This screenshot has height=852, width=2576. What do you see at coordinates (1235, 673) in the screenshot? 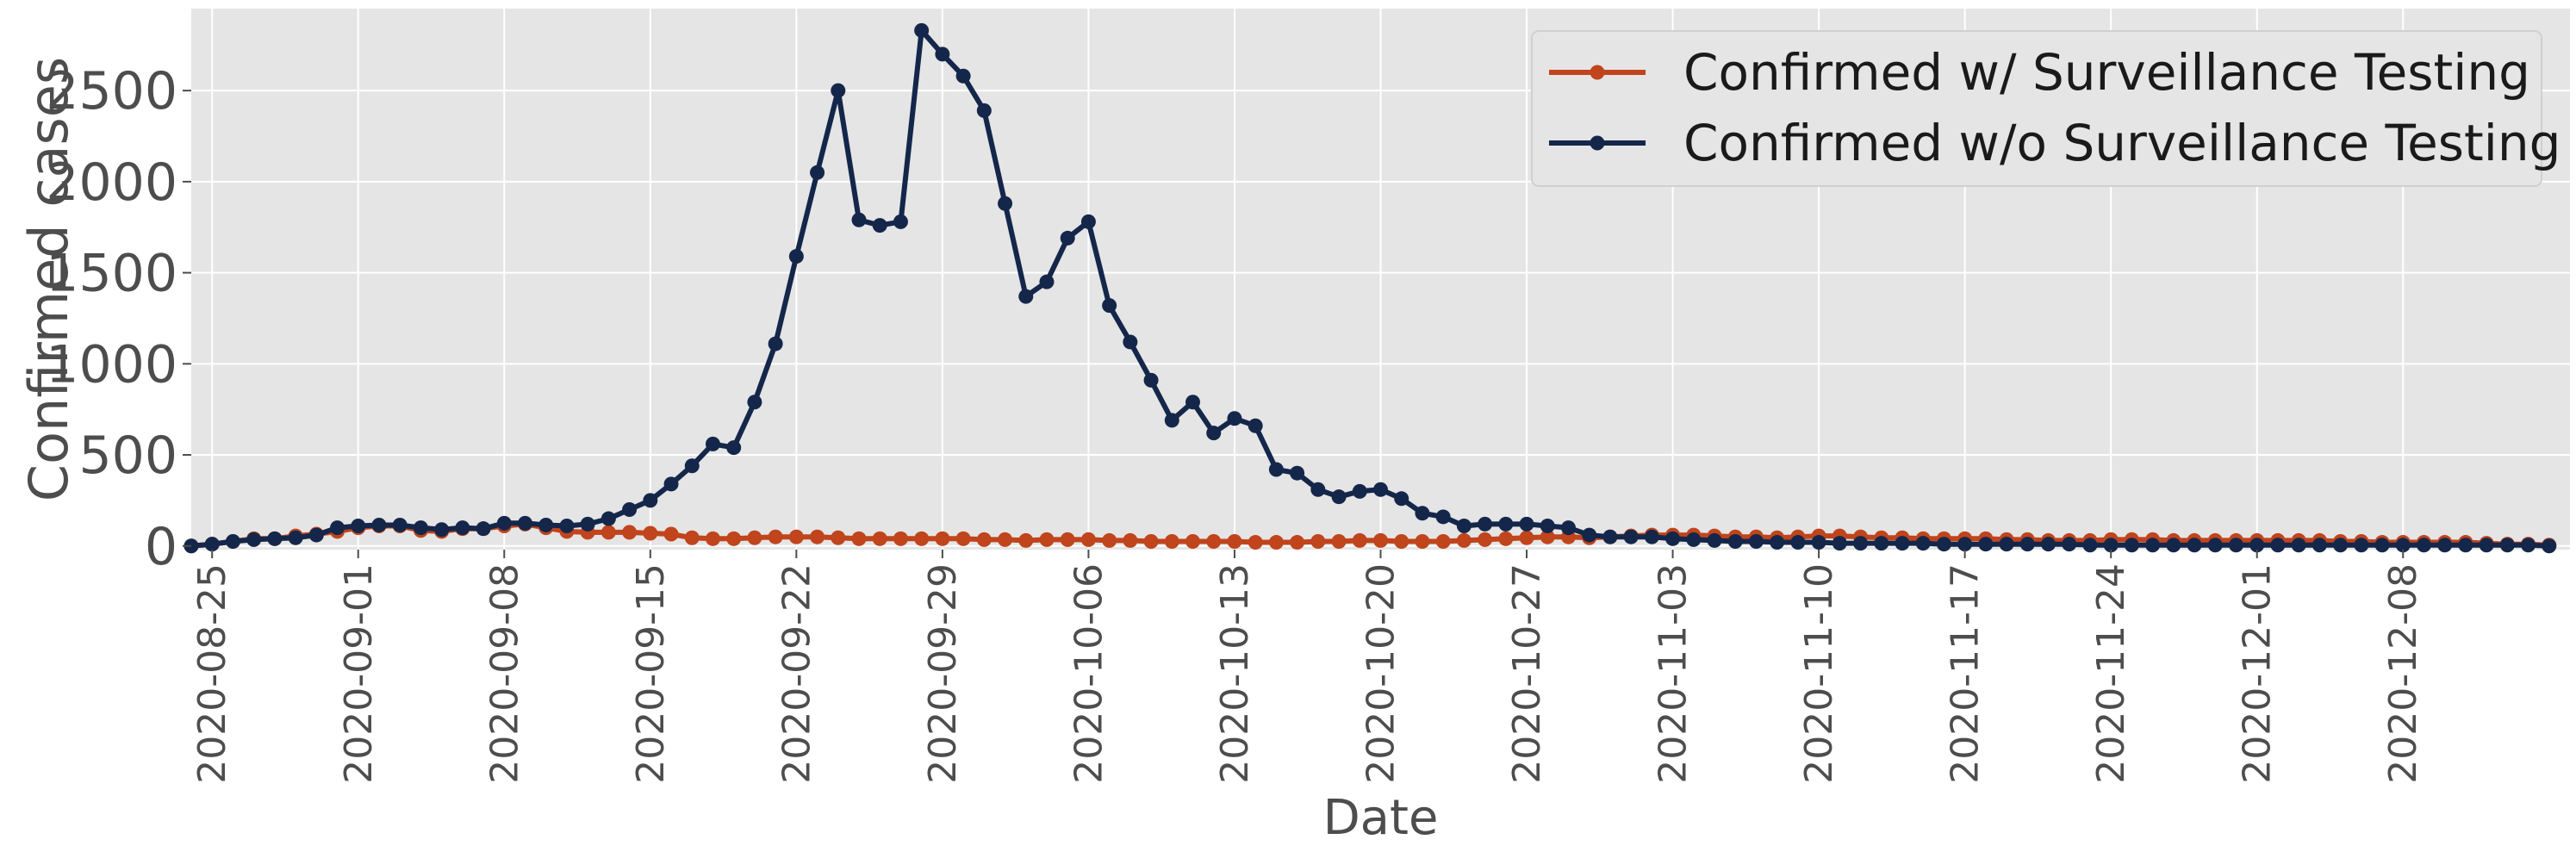
I see `x-tick-label: 2020-10-13` at bounding box center [1235, 673].